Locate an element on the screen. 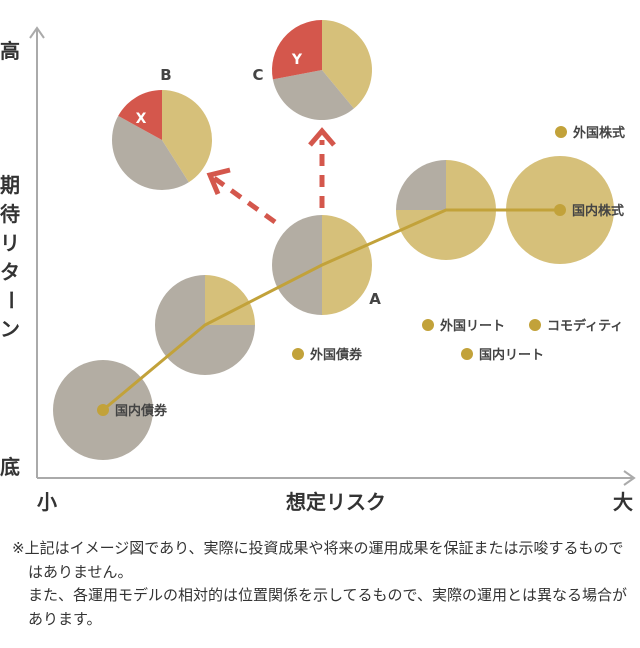  x-axis-high-label: 大 is located at coordinates (623, 502).